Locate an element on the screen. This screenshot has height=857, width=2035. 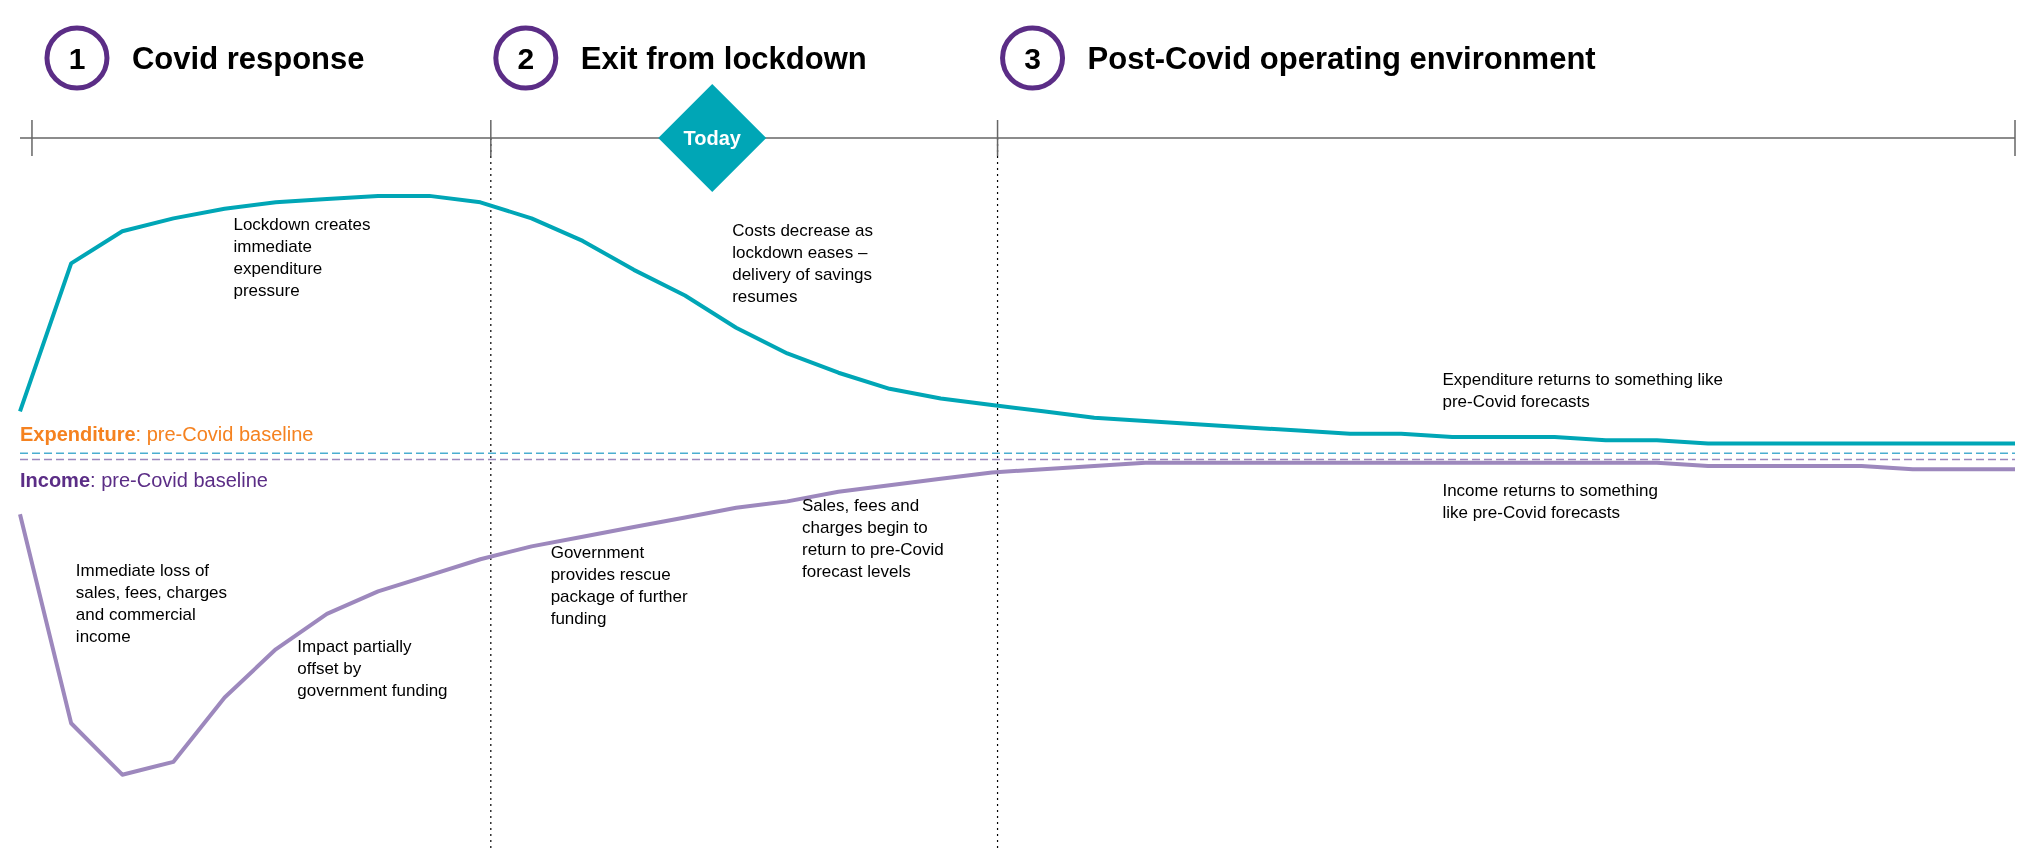
text: Today is located at coordinates (712, 138).